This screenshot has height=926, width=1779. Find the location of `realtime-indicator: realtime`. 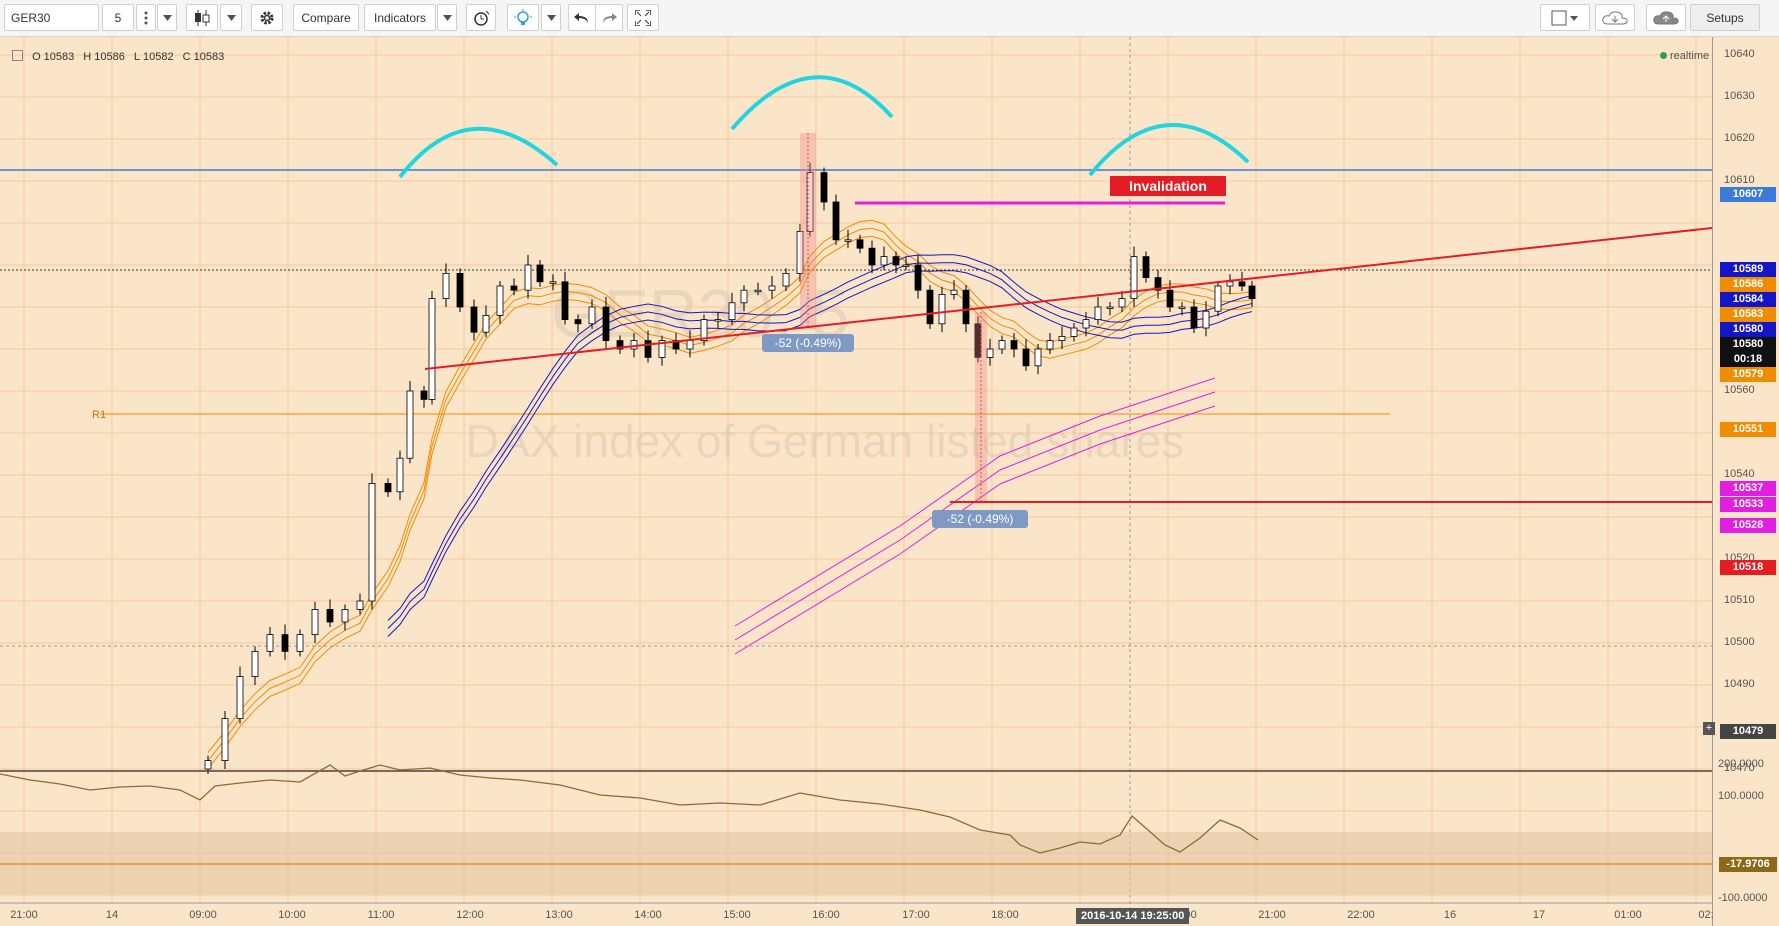

realtime-indicator: realtime is located at coordinates (1684, 56).